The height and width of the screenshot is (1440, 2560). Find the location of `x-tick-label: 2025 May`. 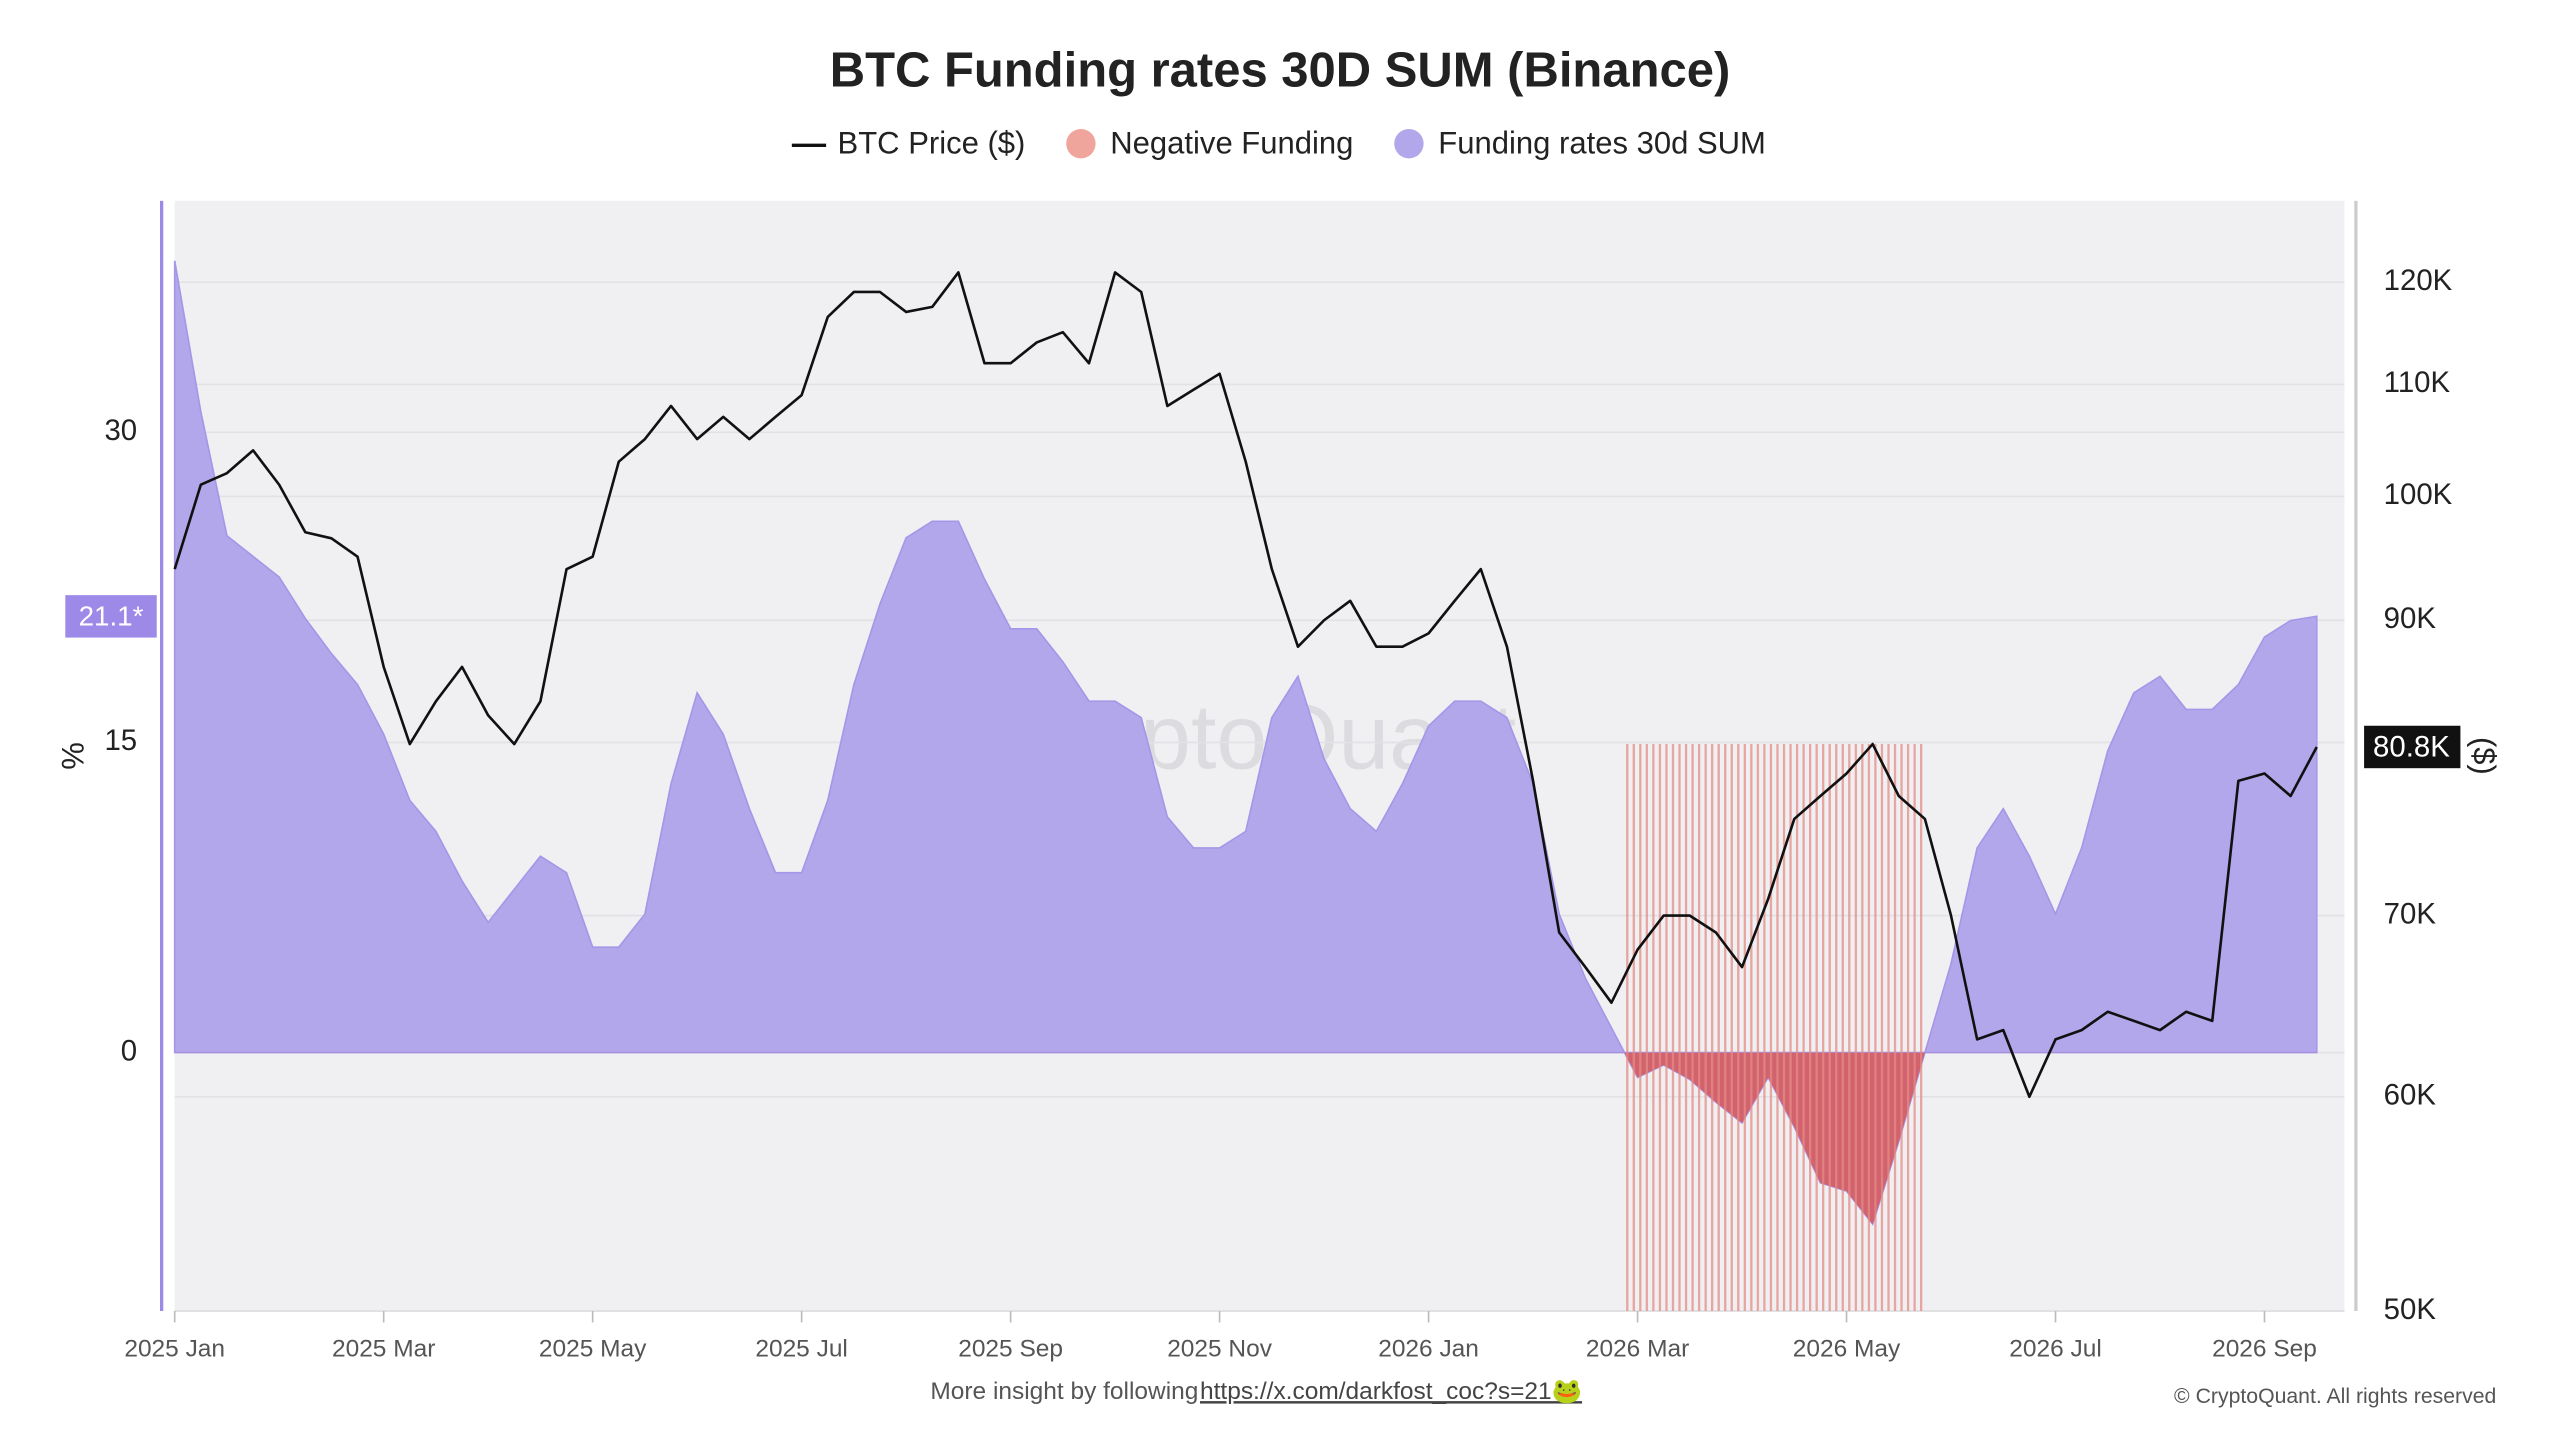

x-tick-label: 2025 May is located at coordinates (593, 1349).